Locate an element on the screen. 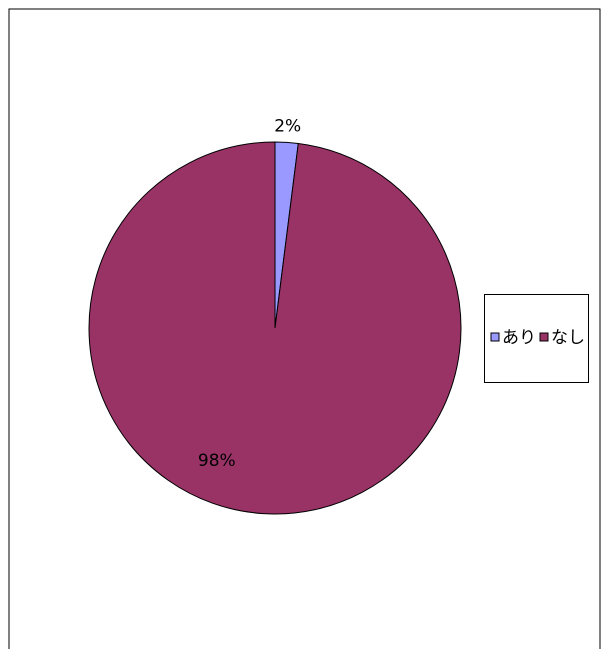  data-label: 2% is located at coordinates (287, 126).